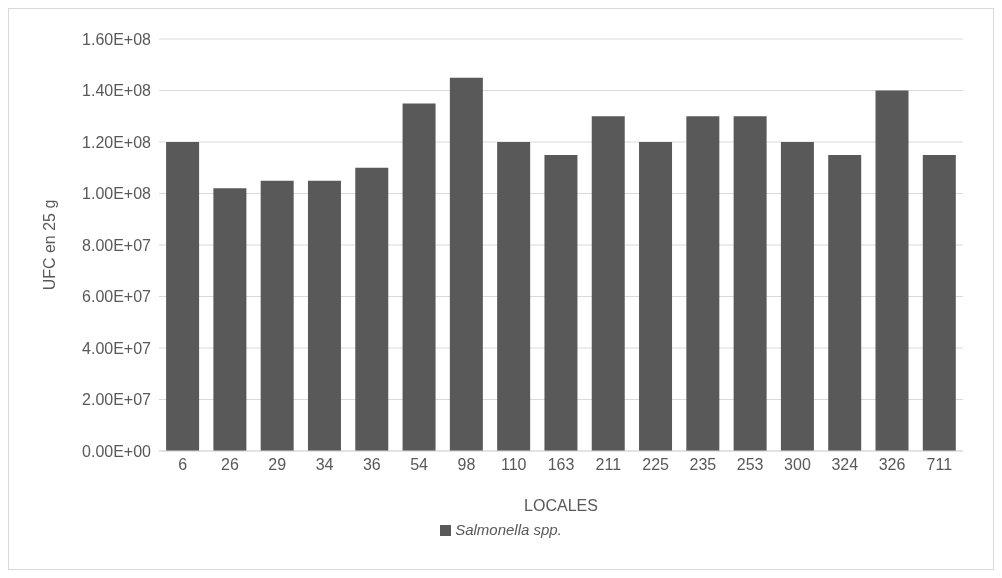  I want to click on legend-label: Salmonella spp., so click(508, 529).